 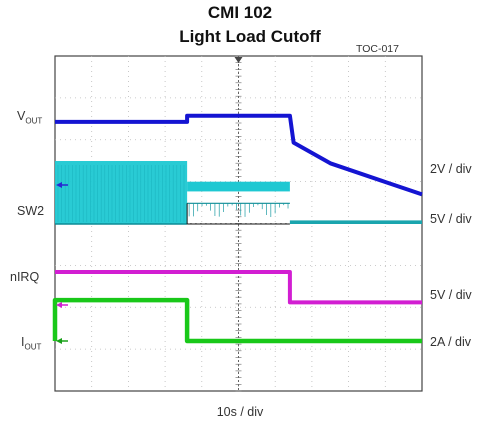 I want to click on iout-trace, so click(x=237, y=320).